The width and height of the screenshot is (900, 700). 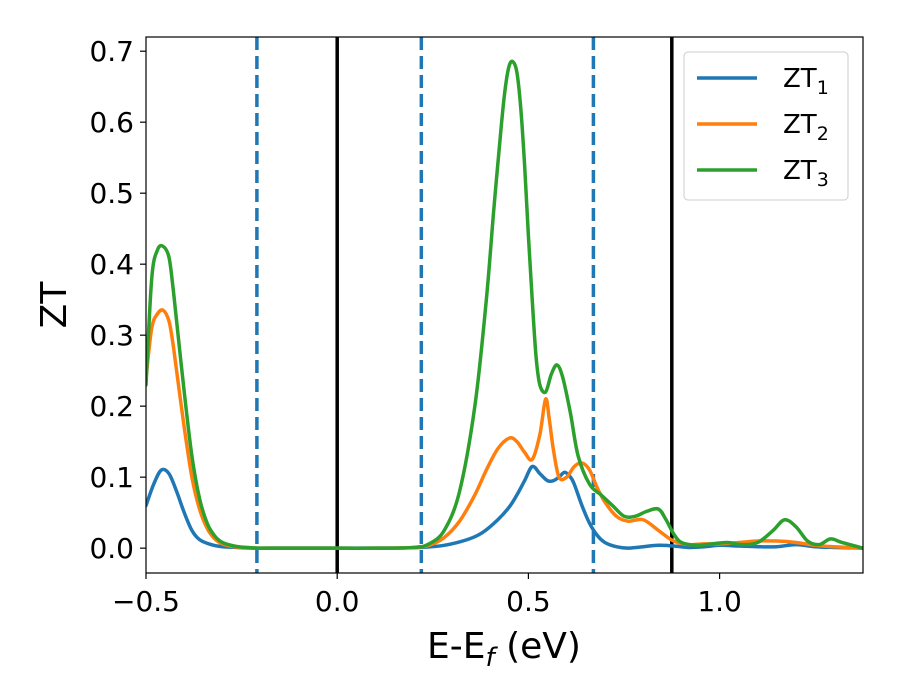 I want to click on x-tick-label: −0.5, so click(x=146, y=601).